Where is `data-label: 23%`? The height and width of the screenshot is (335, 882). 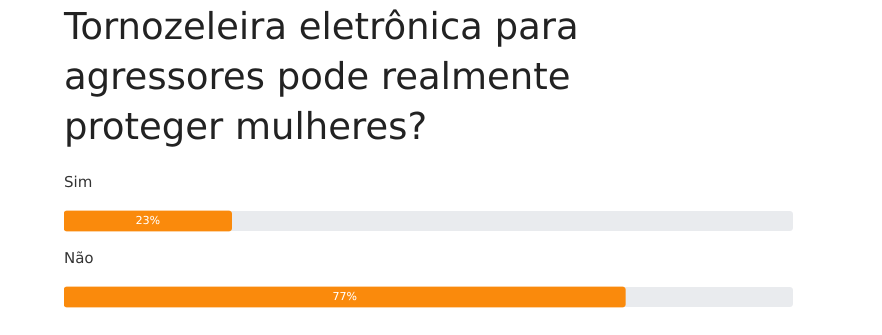 data-label: 23% is located at coordinates (148, 220).